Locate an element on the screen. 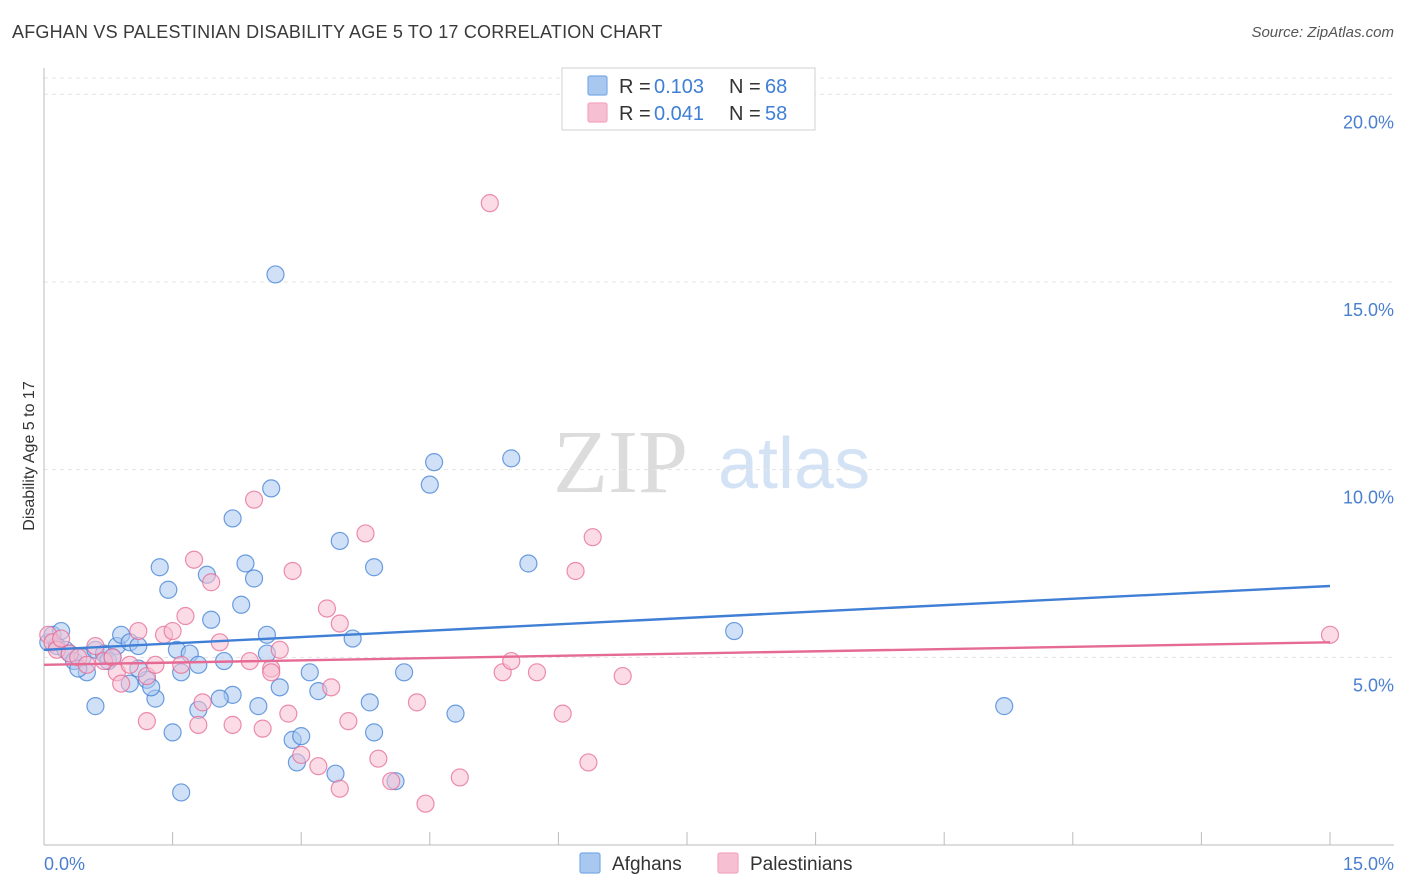  legend-swatch-palestinians is located at coordinates (597, 112).